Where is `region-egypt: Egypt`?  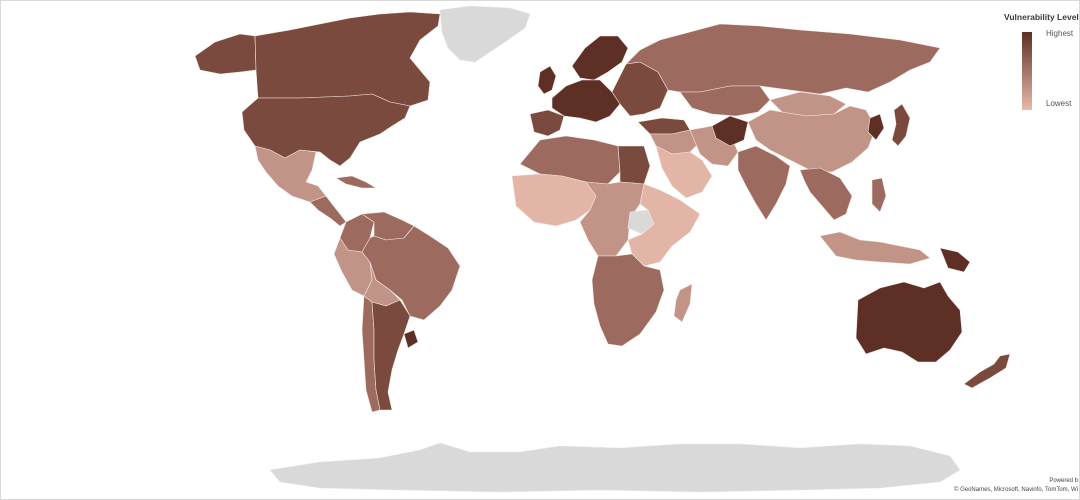 region-egypt: Egypt is located at coordinates (634, 165).